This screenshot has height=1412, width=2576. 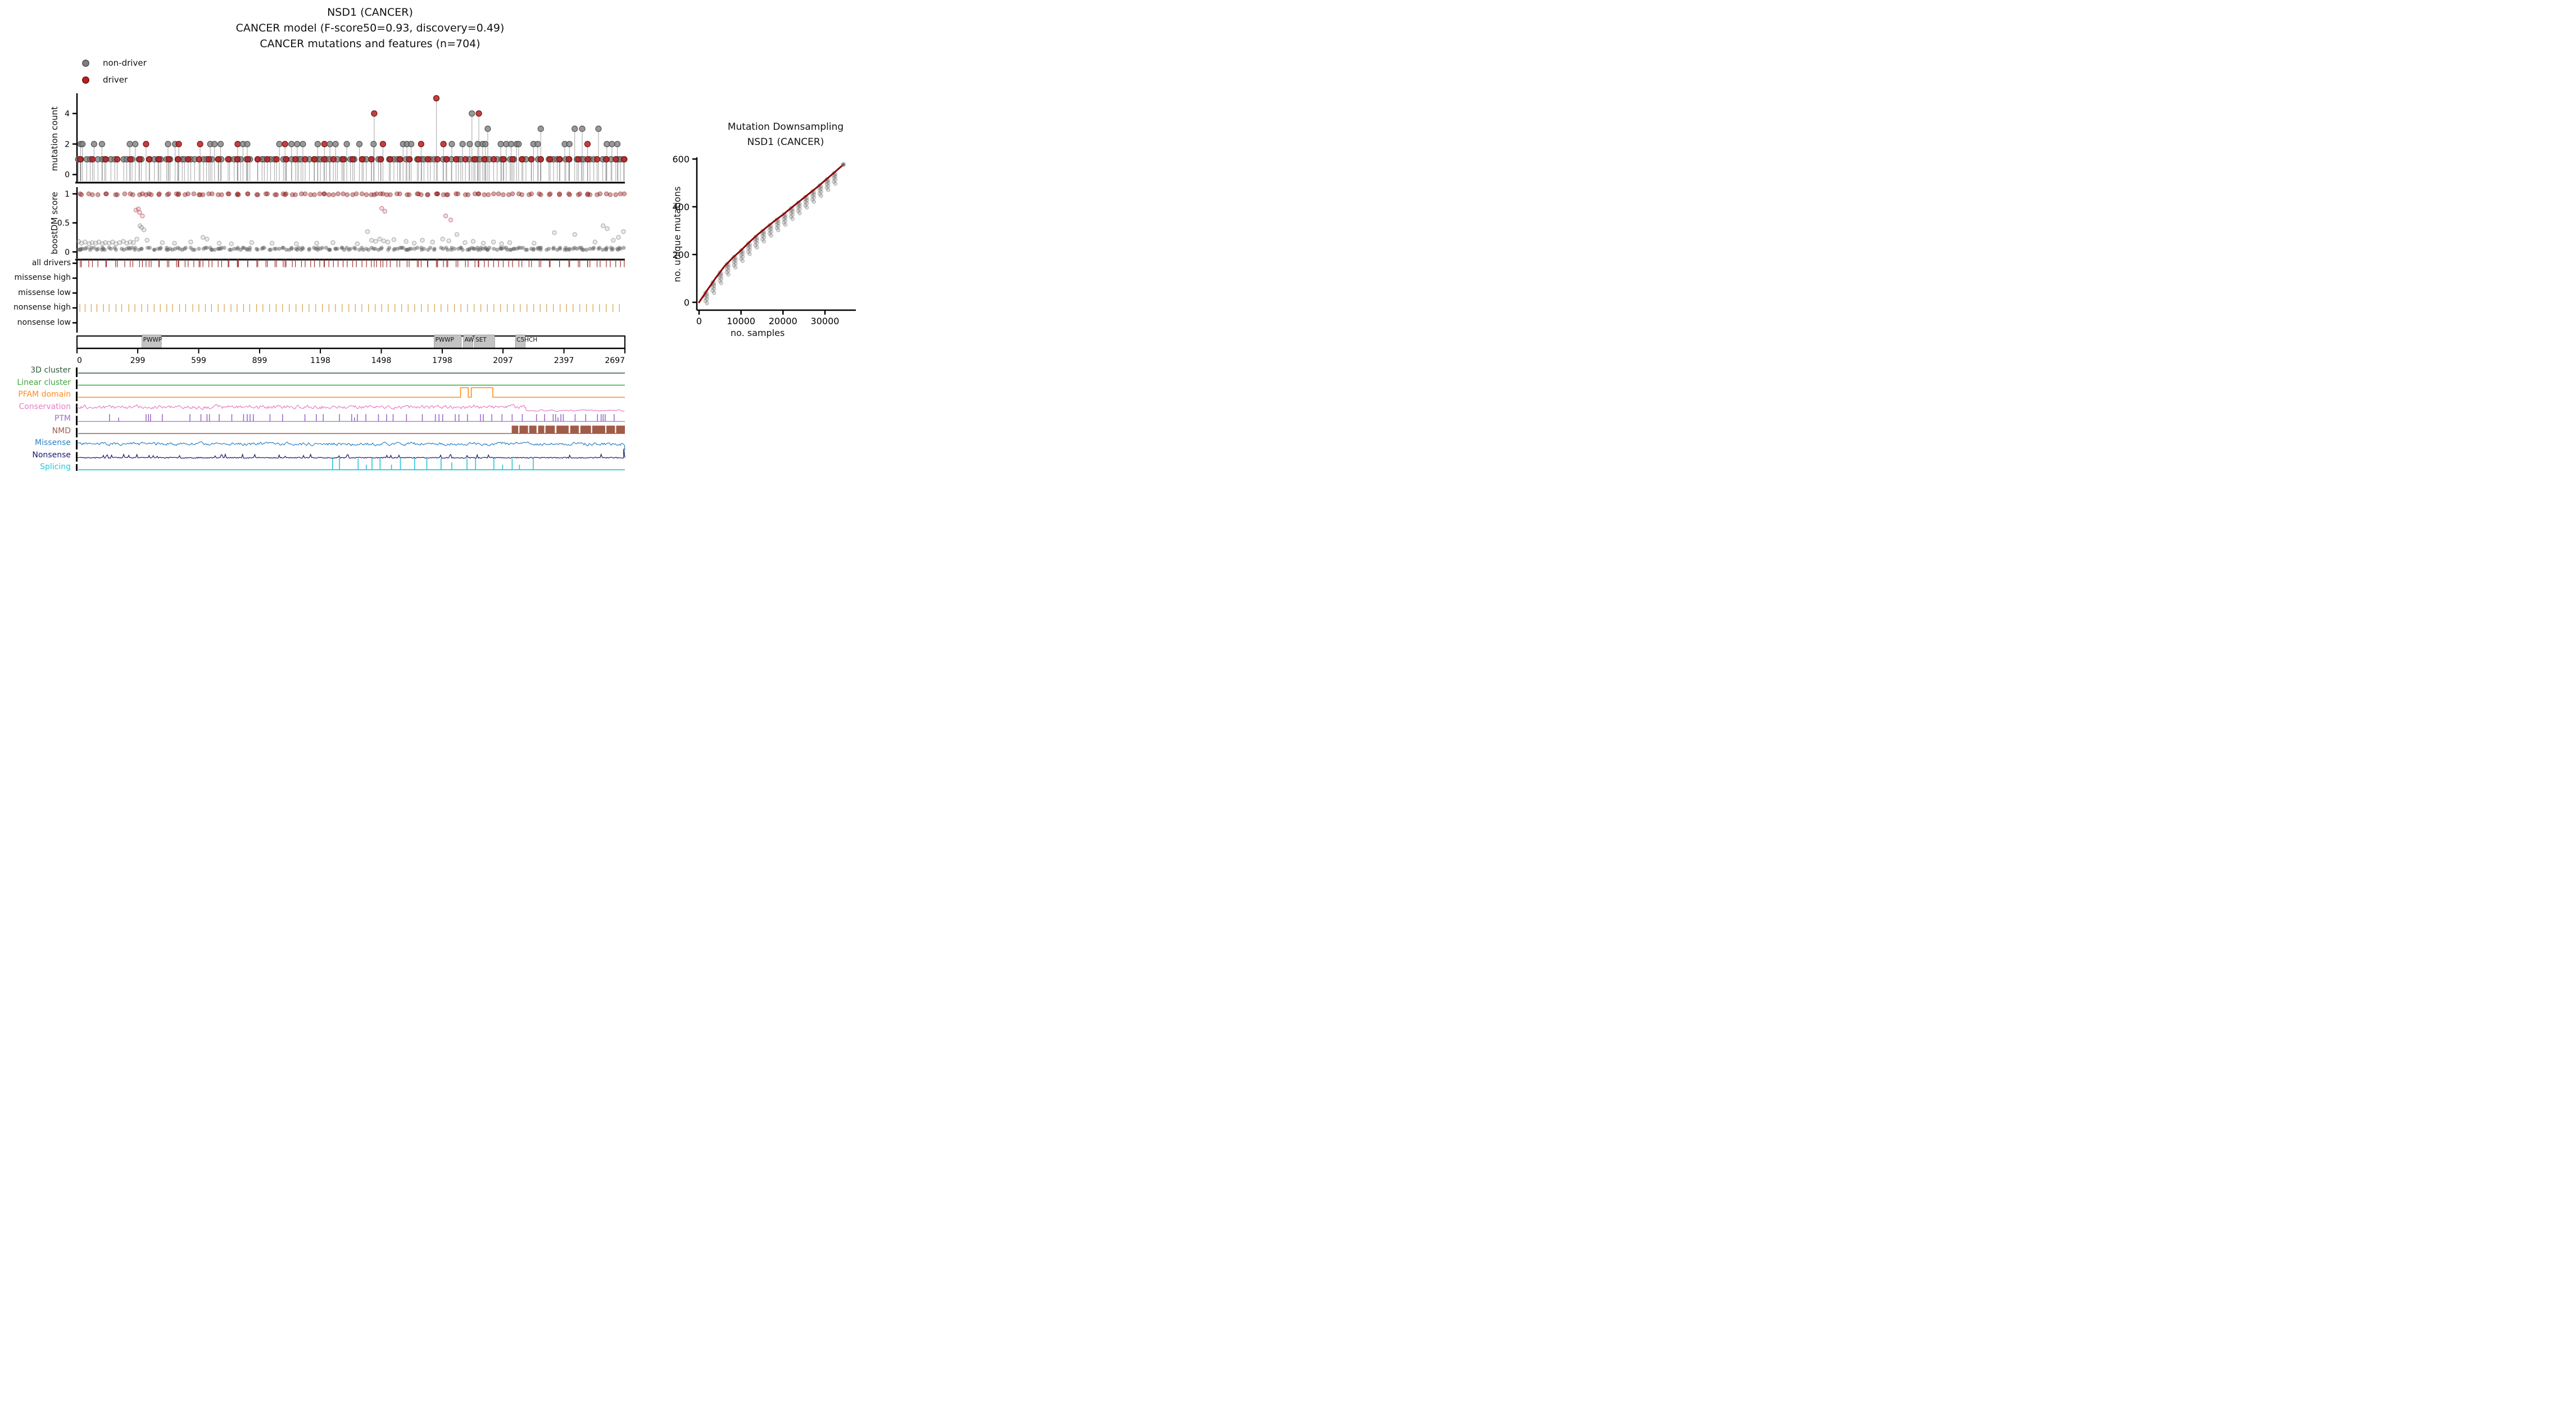 I want to click on rug-label-all-drivers: all drivers, so click(x=51, y=262).